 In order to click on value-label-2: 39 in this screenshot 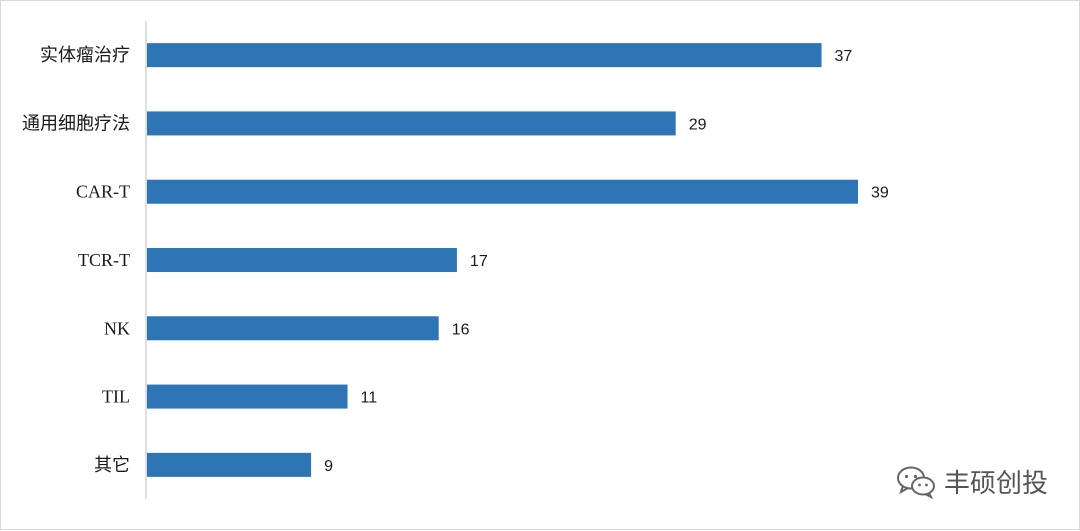, I will do `click(880, 193)`.